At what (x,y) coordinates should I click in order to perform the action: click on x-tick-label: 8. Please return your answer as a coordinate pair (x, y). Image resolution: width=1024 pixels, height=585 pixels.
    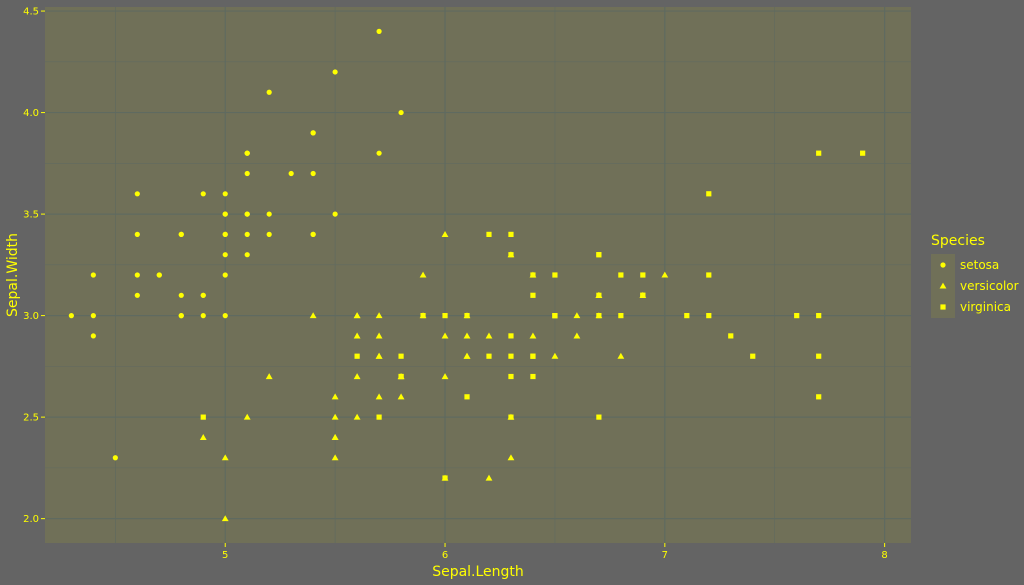
    Looking at the image, I should click on (884, 555).